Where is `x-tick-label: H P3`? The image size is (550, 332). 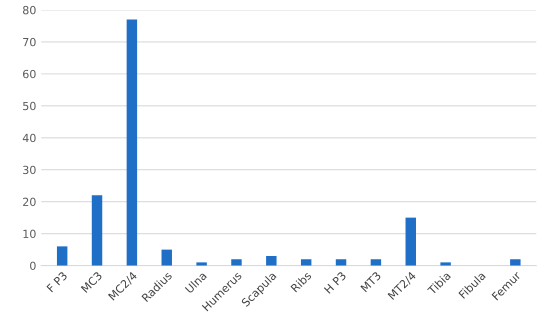 x-tick-label: H P3 is located at coordinates (335, 282).